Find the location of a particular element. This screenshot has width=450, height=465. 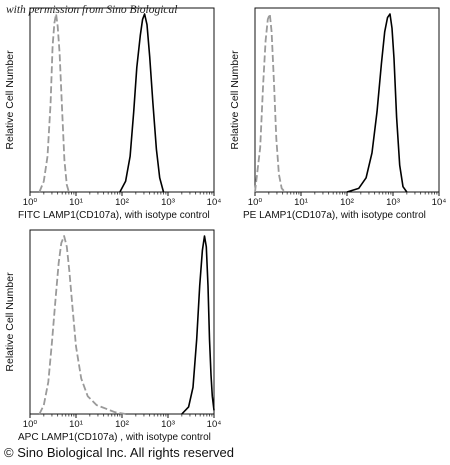

x-axis-label: APC LAMP1(CD107a) , with isotype control is located at coordinates (114, 437).